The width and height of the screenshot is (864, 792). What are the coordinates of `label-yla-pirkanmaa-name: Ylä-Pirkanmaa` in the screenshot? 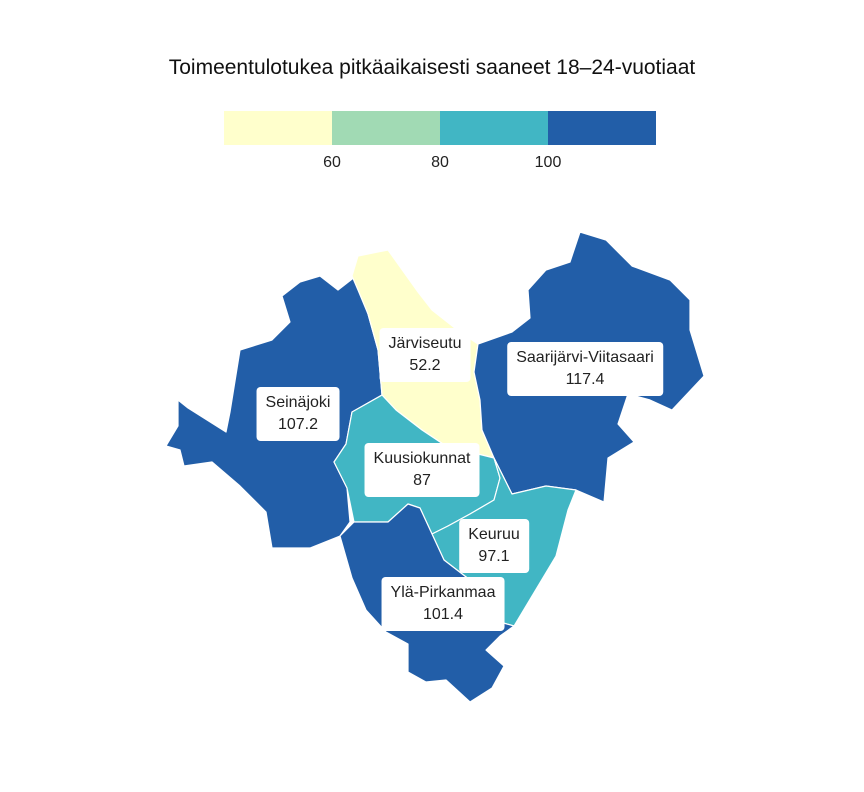 It's located at (443, 592).